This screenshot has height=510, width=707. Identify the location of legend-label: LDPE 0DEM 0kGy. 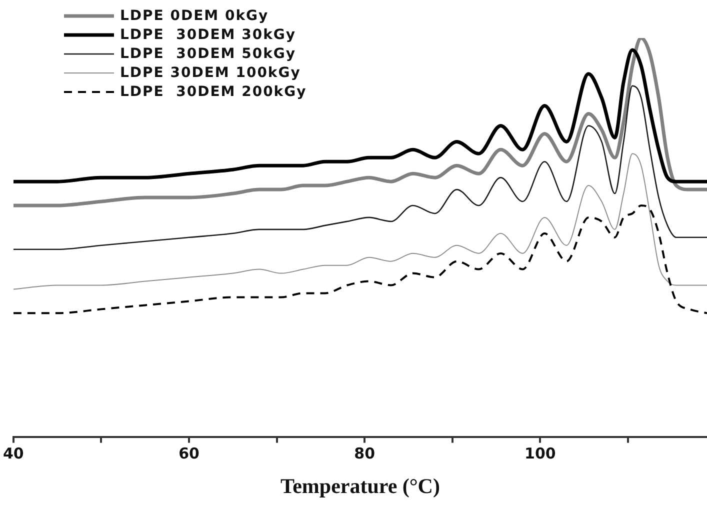
(194, 16).